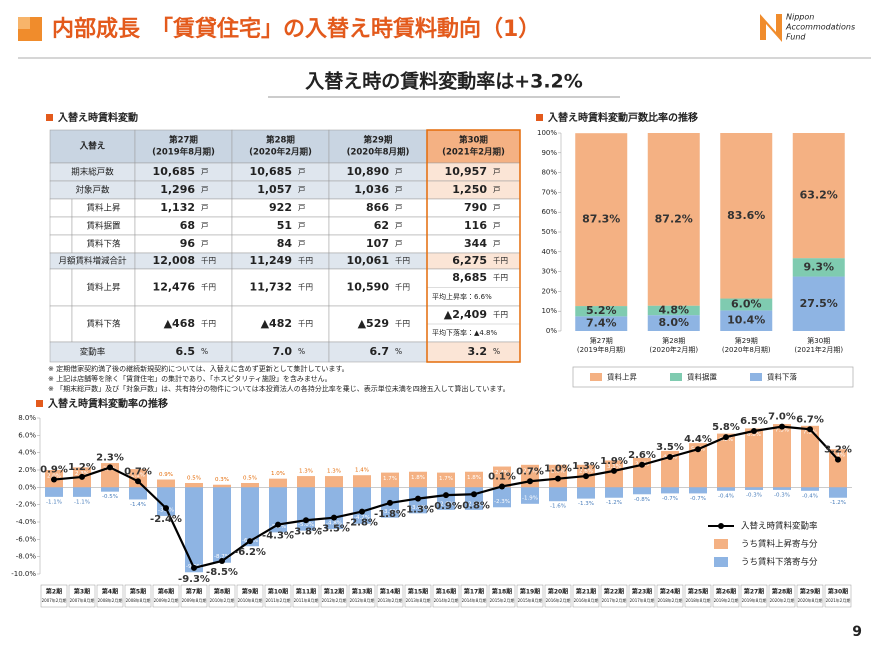 The image size is (889, 653). Describe the element at coordinates (501, 592) in the screenshot. I see `x-tick-label: 第18期` at that location.